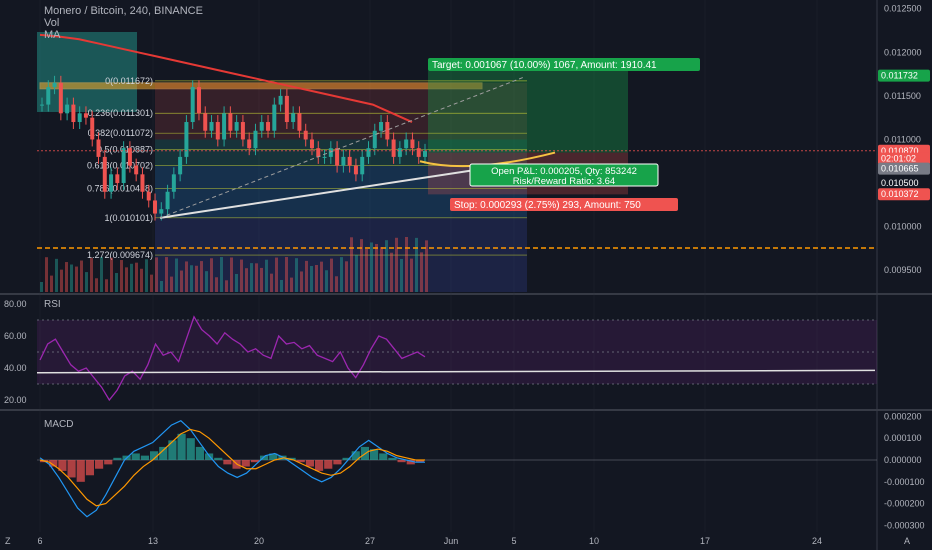  I want to click on fib-level-label: 0(0.011672), so click(129, 81).